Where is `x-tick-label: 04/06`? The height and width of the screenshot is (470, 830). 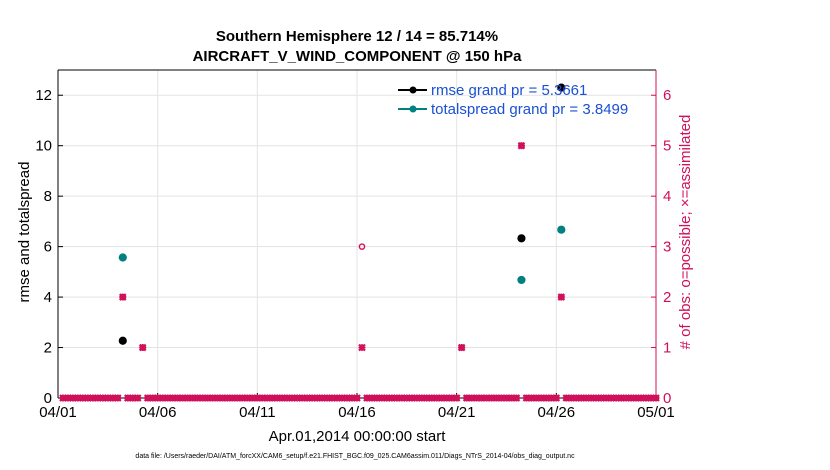 x-tick-label: 04/06 is located at coordinates (158, 412).